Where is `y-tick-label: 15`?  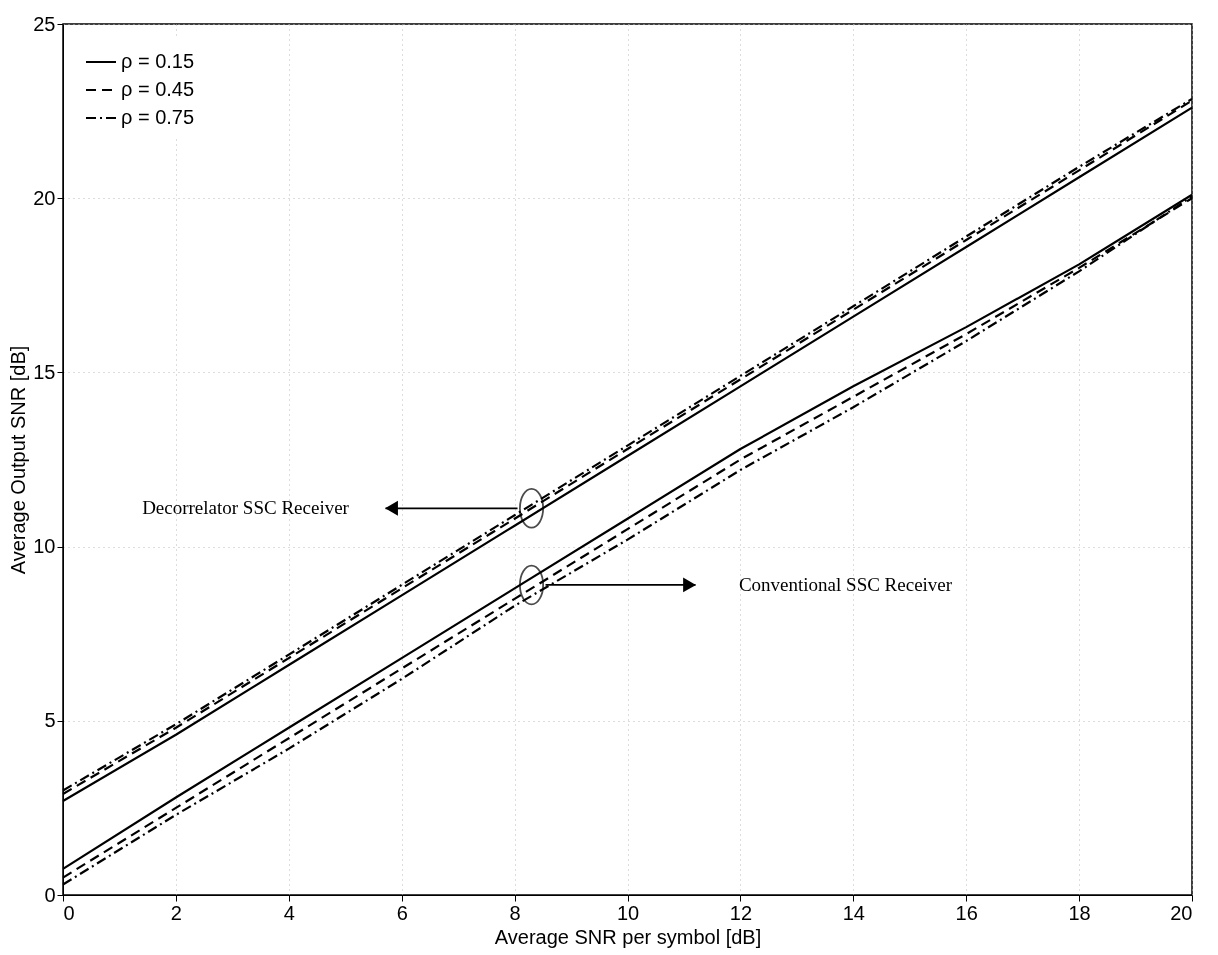 y-tick-label: 15 is located at coordinates (44, 371).